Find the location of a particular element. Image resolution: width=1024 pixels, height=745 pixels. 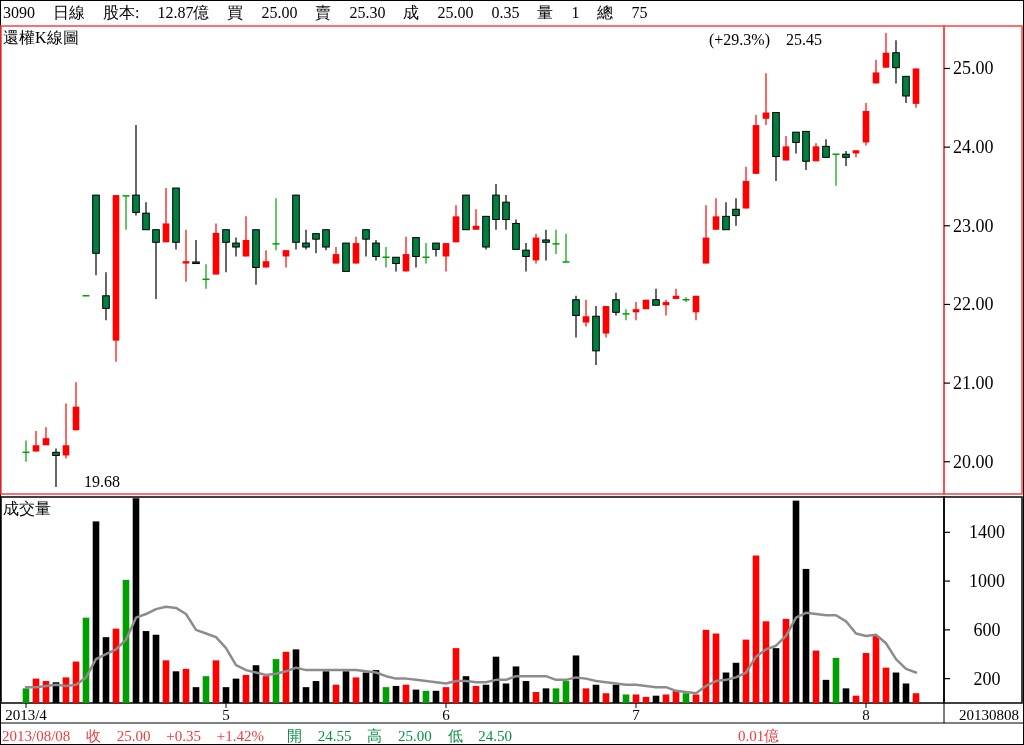

text: 開 24.55 高 25.00 低 24.50 is located at coordinates (399, 736).